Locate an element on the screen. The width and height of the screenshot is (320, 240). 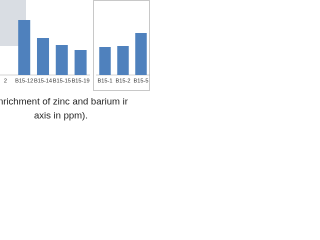
x-tick-label: B15-5 is located at coordinates (141, 81).